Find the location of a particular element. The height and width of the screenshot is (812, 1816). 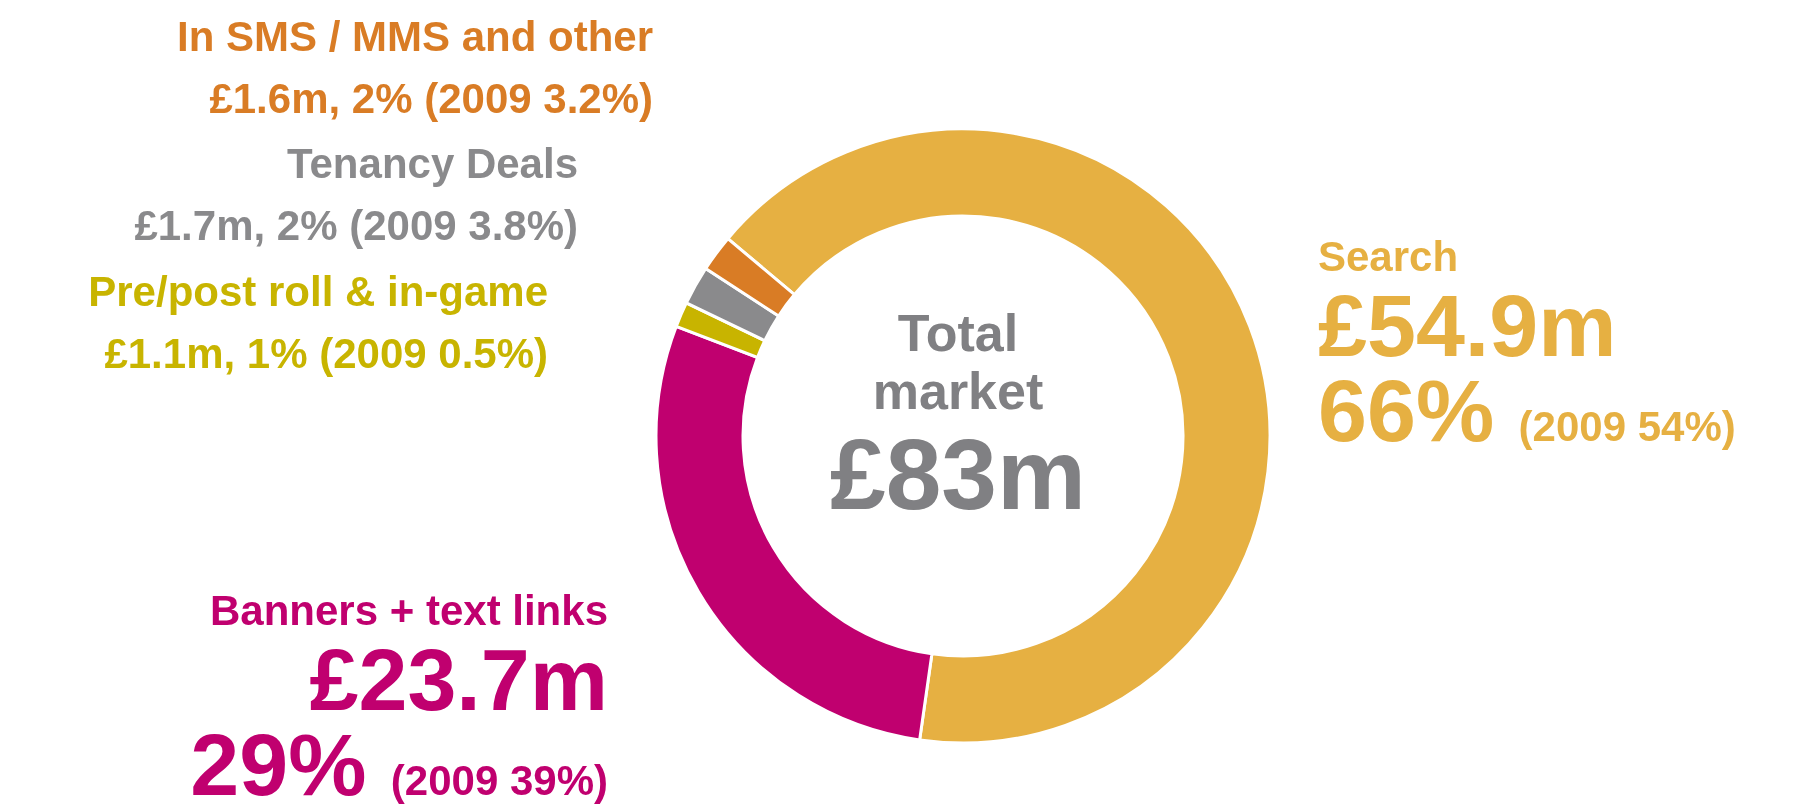

slice-label: Pre/post roll & in-game is located at coordinates (318, 291).